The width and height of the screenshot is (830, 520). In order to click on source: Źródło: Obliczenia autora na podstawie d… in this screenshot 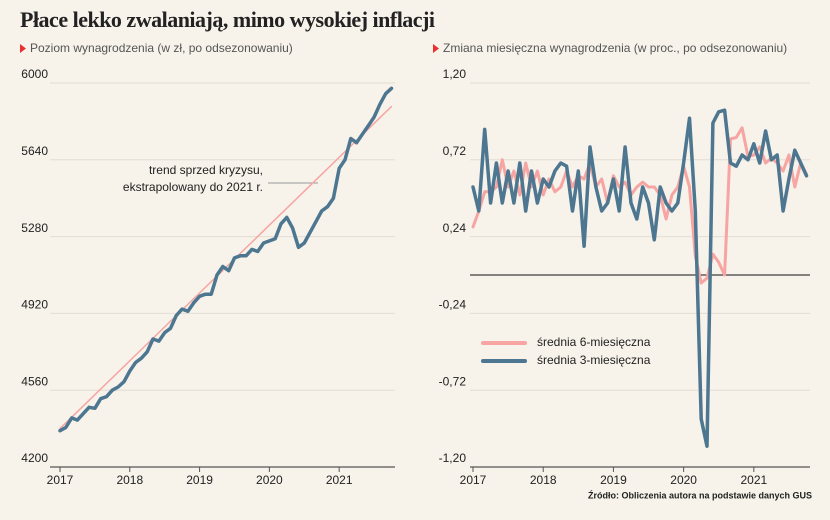, I will do `click(700, 495)`.